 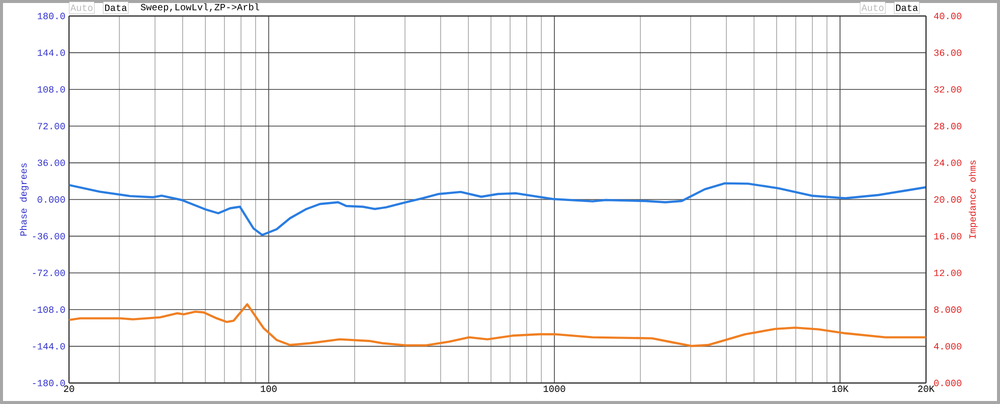 I want to click on y-tick-label: 144.0, so click(x=51, y=52).